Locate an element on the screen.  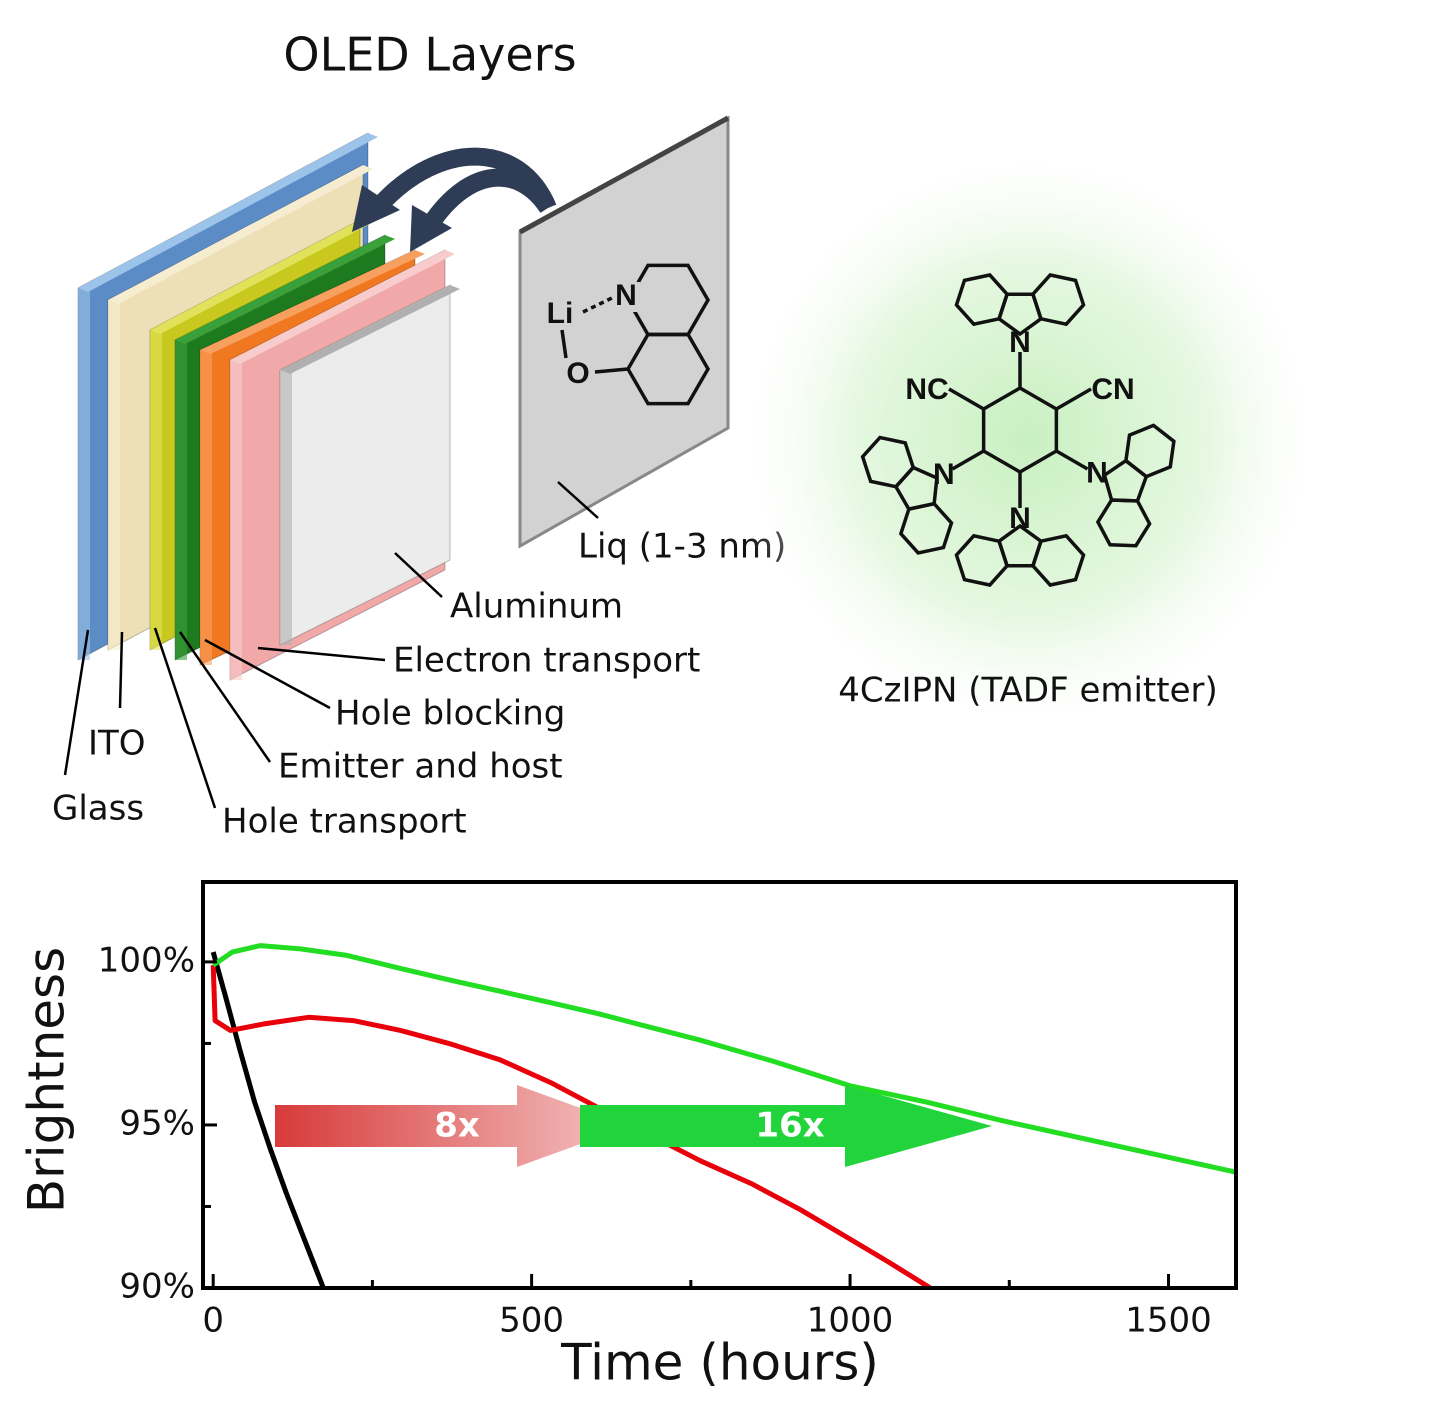
annotation: 8x is located at coordinates (457, 1126).